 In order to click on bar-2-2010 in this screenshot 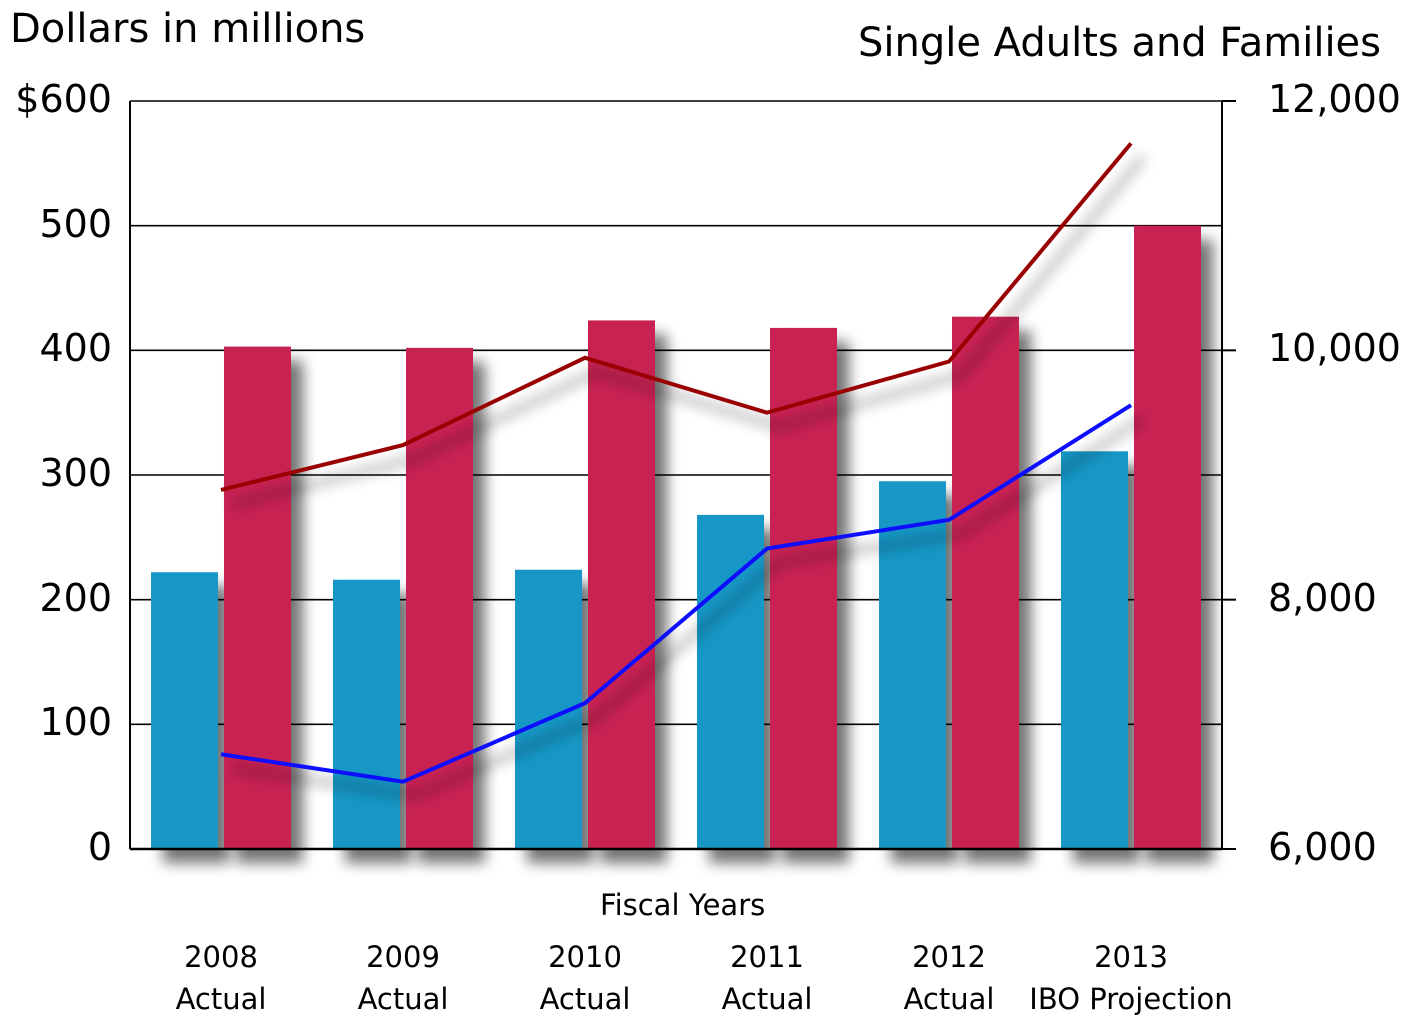, I will do `click(621, 584)`.